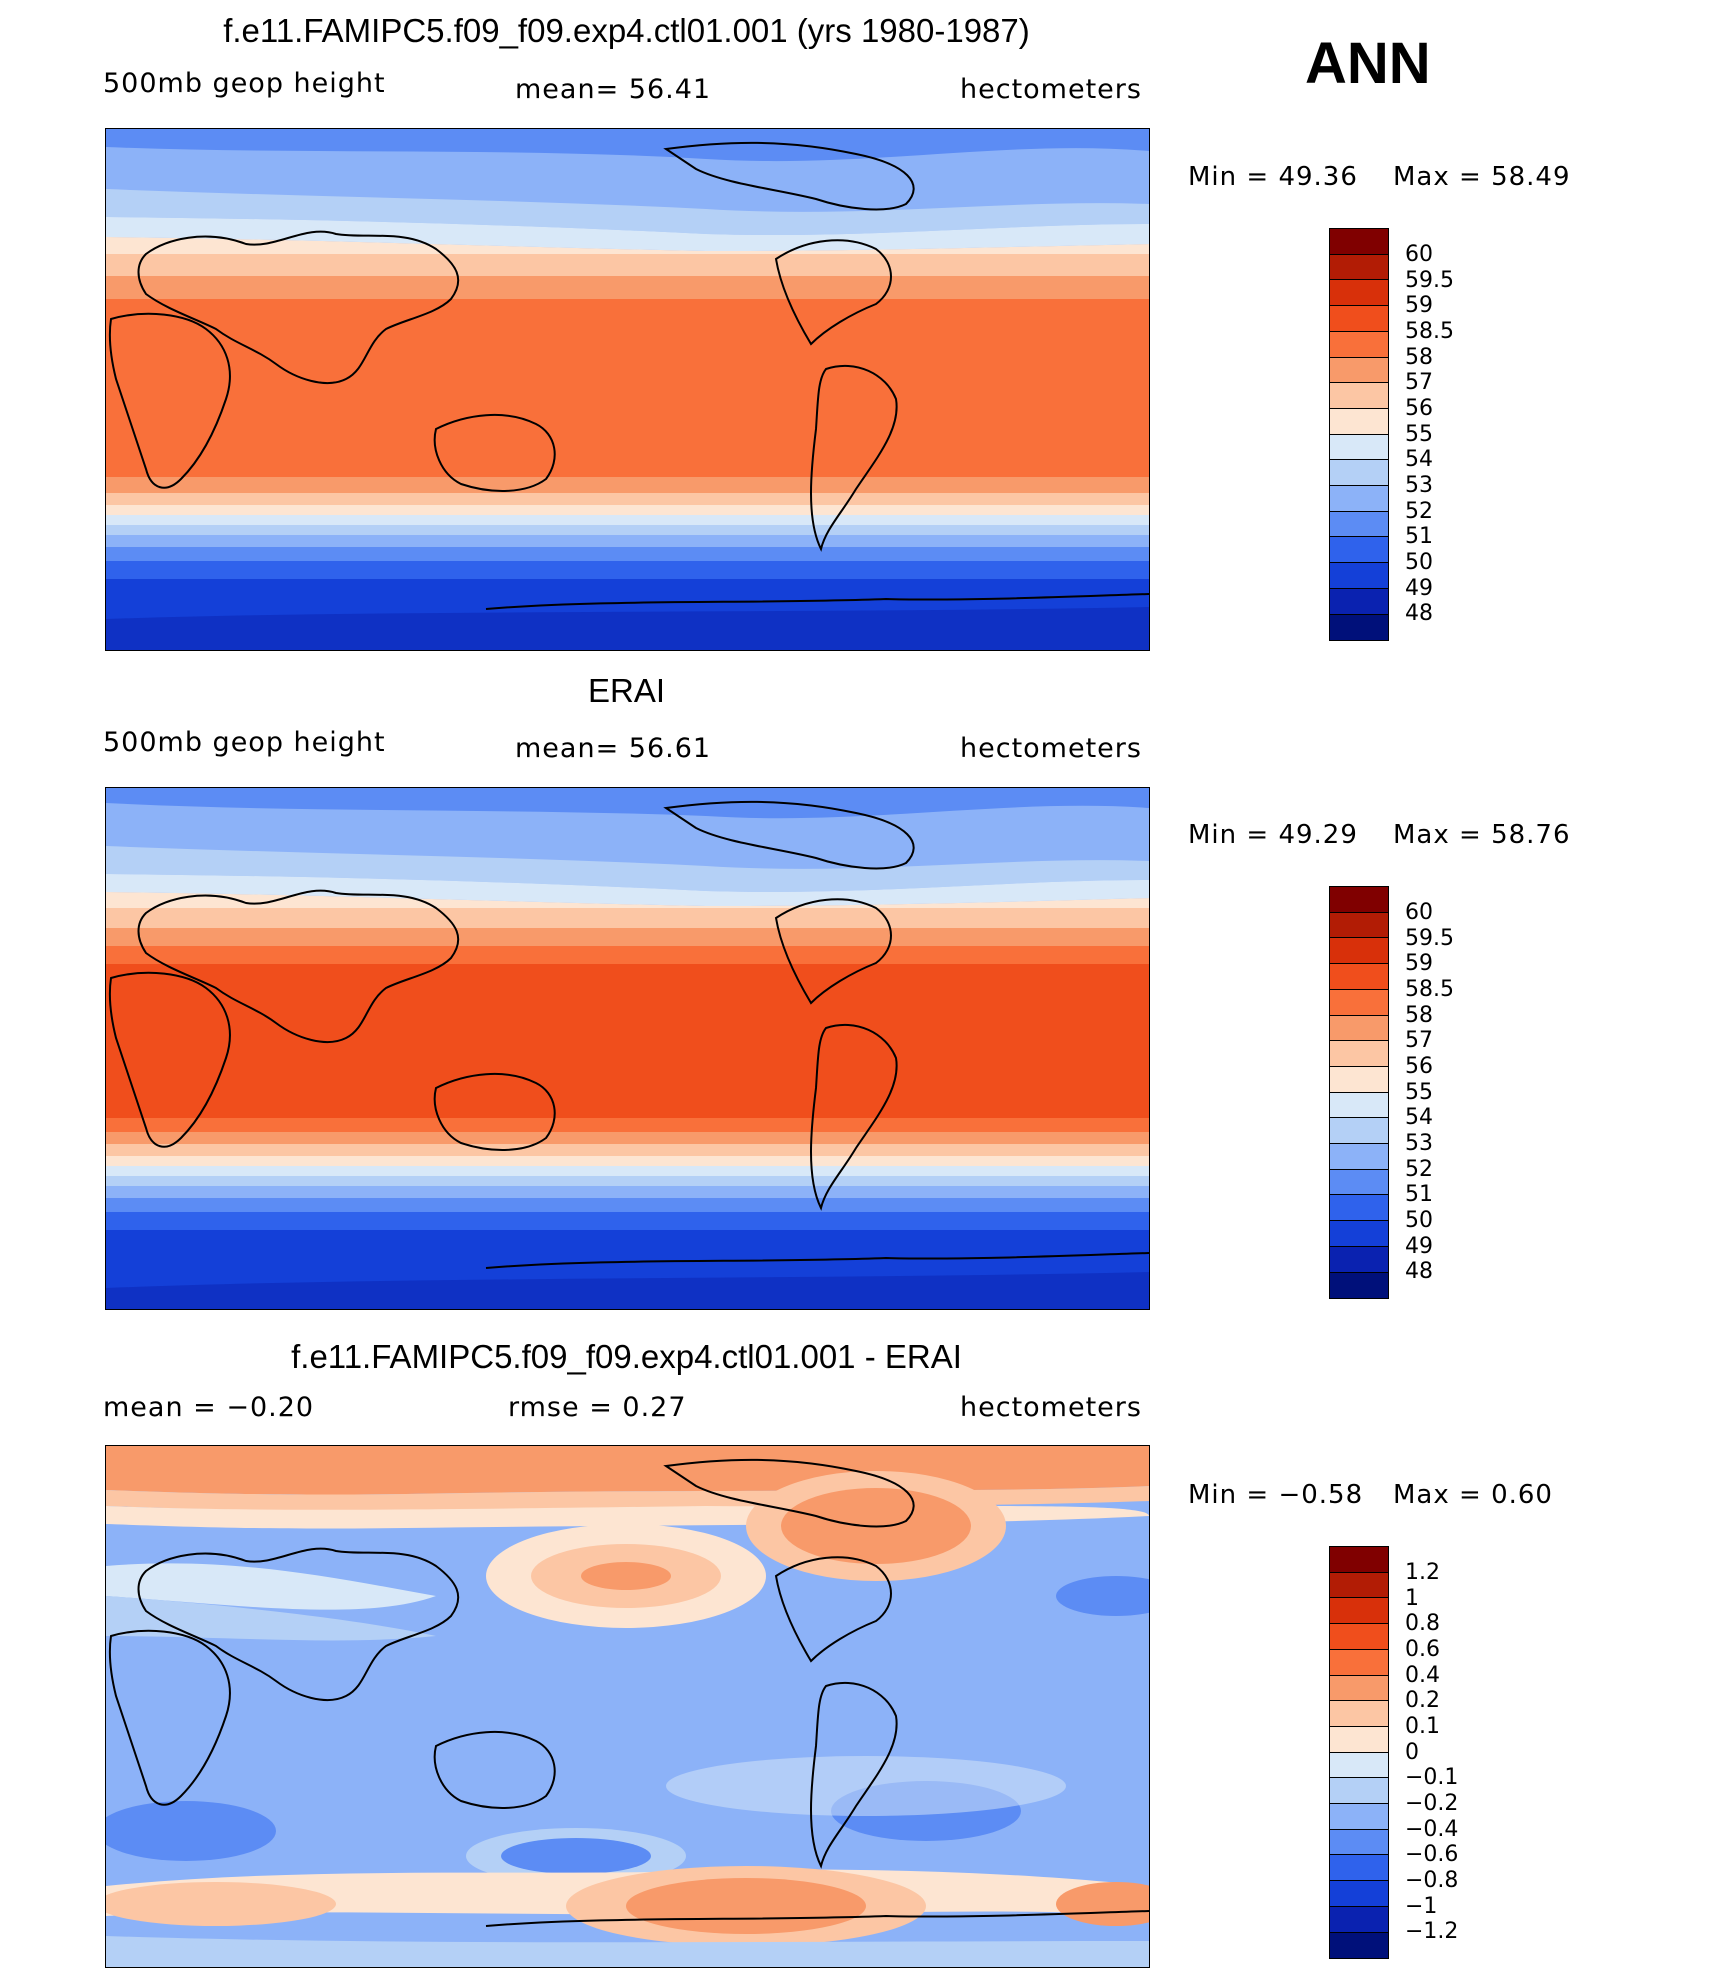  Describe the element at coordinates (1422, 1649) in the screenshot. I see `colorbar-label: 0.6` at that location.